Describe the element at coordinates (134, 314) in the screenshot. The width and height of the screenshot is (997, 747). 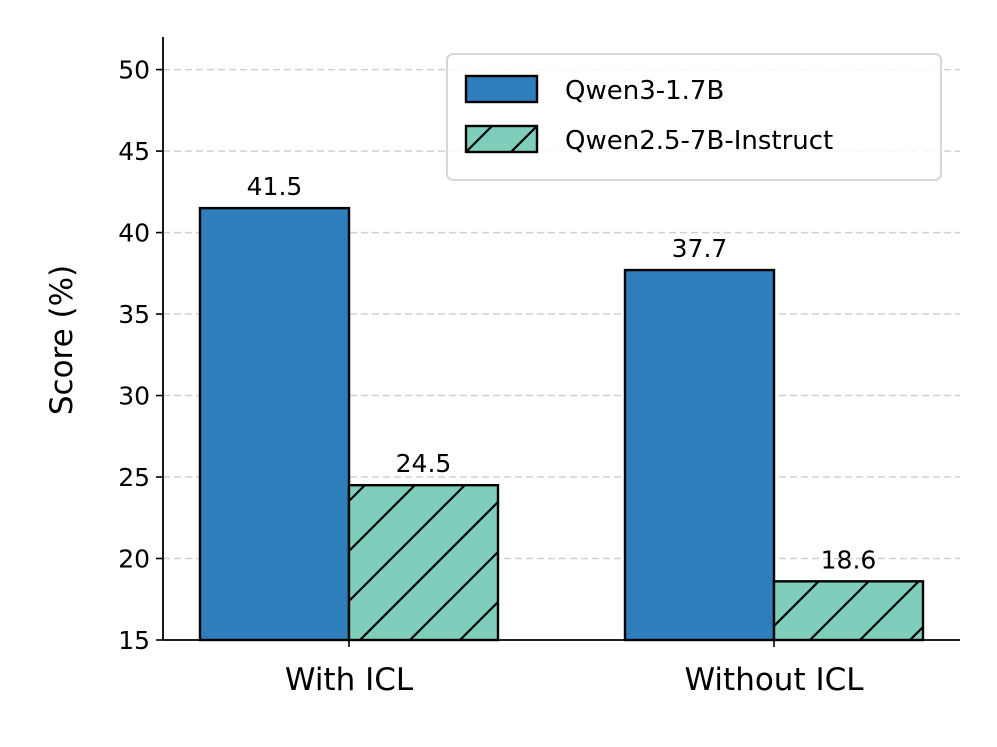
I see `y-tick-label: 35` at that location.